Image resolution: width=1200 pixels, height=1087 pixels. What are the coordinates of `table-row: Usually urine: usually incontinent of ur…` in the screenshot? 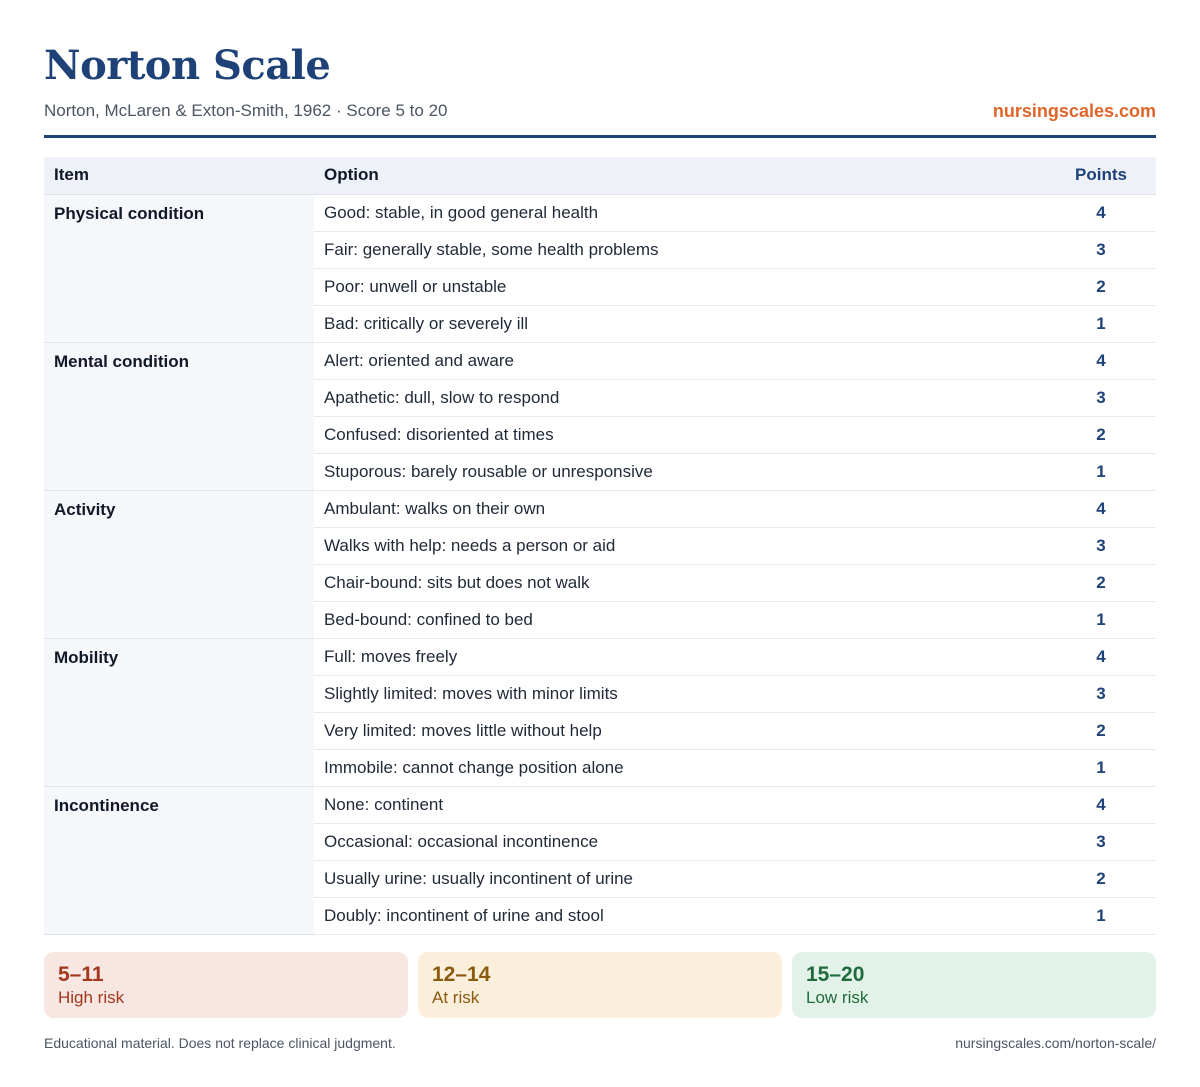 It's located at (600, 879).